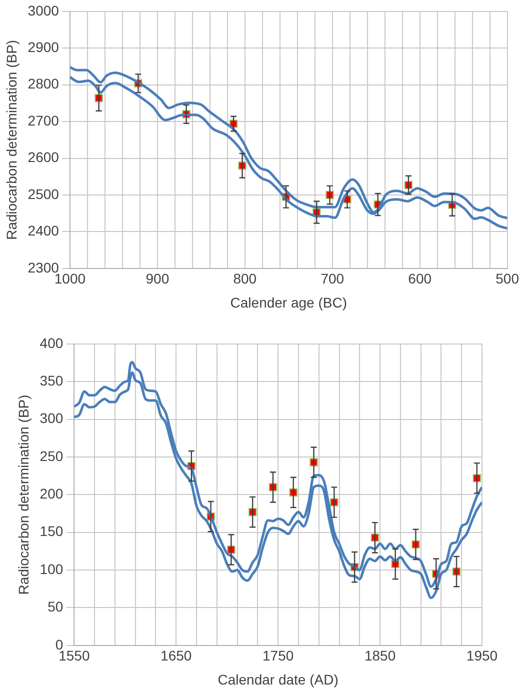  What do you see at coordinates (278, 656) in the screenshot?
I see `x-tick-label: 1750` at bounding box center [278, 656].